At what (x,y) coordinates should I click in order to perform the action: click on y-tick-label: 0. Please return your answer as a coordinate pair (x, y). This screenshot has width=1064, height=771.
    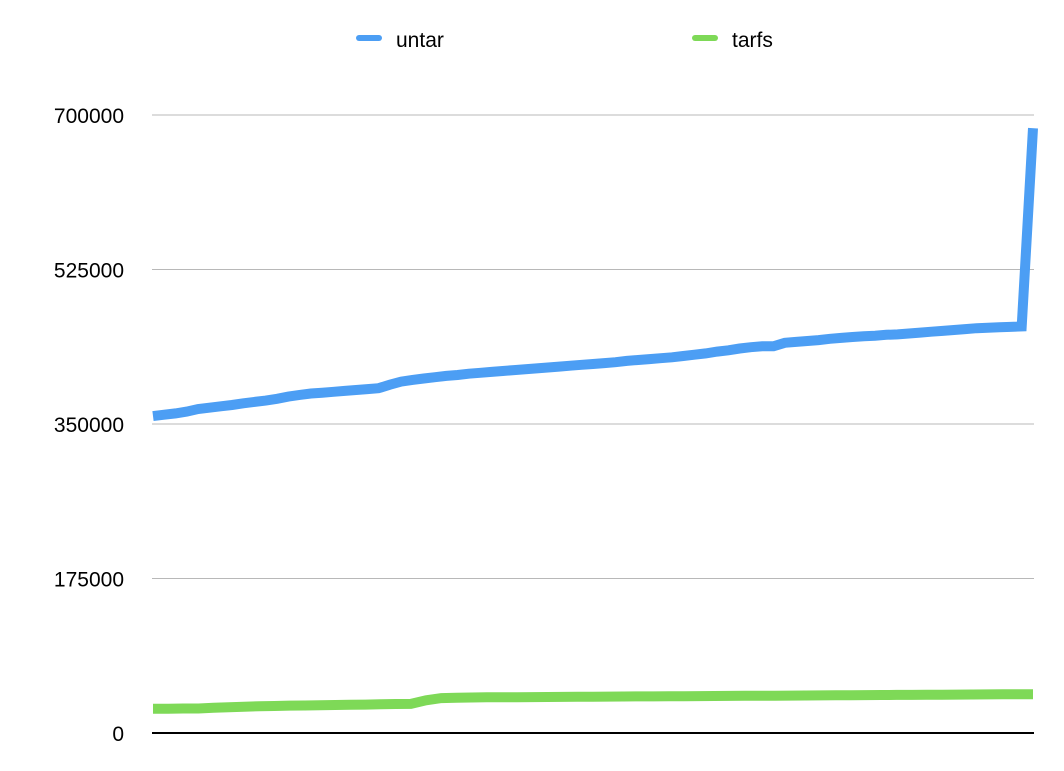
    Looking at the image, I should click on (118, 734).